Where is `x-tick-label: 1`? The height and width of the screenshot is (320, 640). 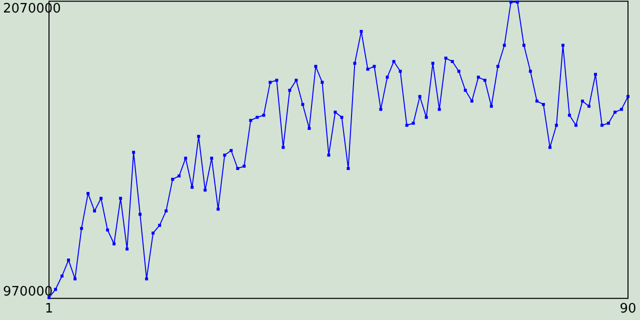 x-tick-label: 1 is located at coordinates (49, 308).